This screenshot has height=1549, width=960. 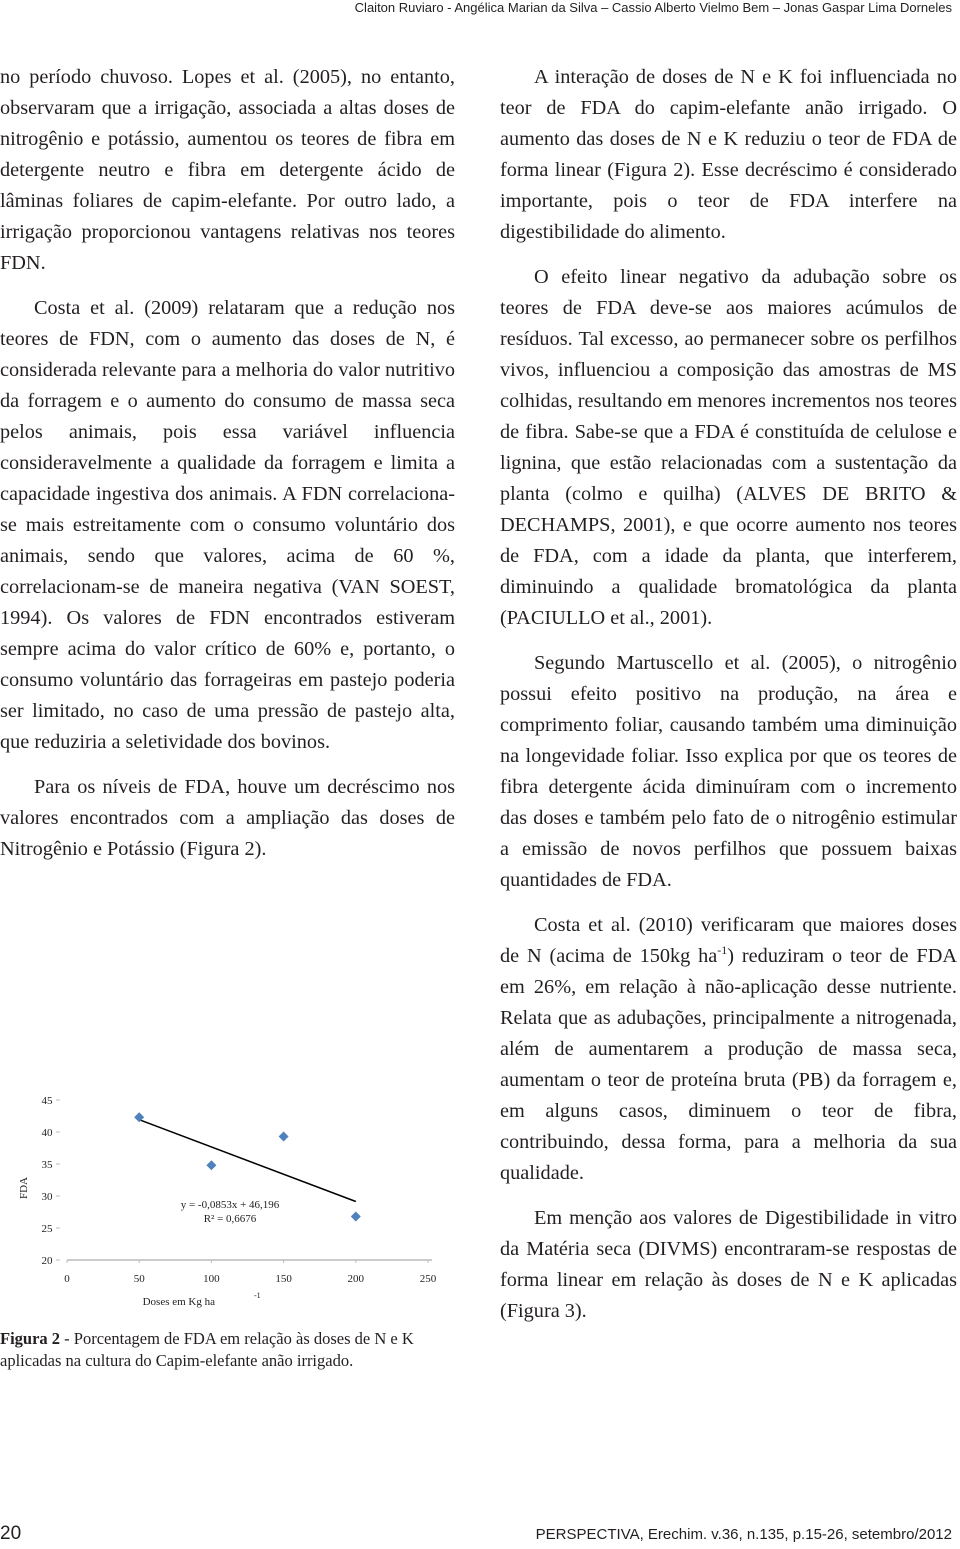 What do you see at coordinates (48, 1261) in the screenshot?
I see `y-tick-label: 20` at bounding box center [48, 1261].